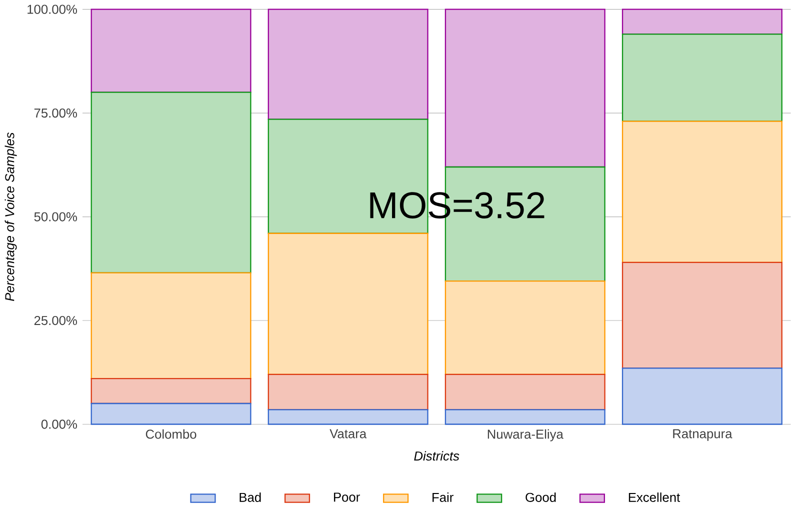 This screenshot has height=510, width=791. I want to click on legend-label: Fair, so click(443, 497).